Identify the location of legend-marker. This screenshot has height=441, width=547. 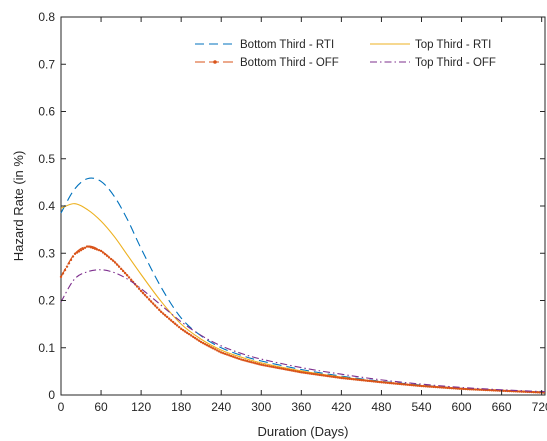
(215, 62).